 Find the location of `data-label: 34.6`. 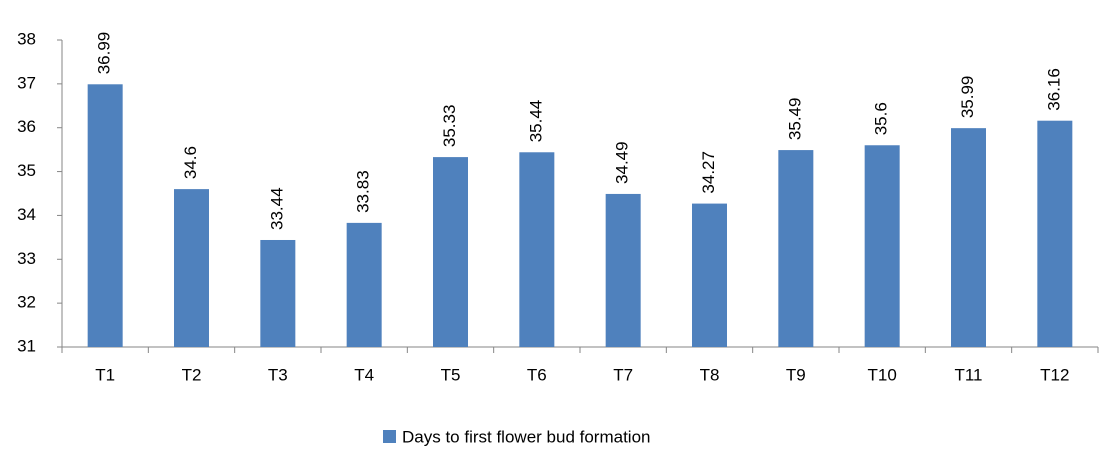

data-label: 34.6 is located at coordinates (190, 162).